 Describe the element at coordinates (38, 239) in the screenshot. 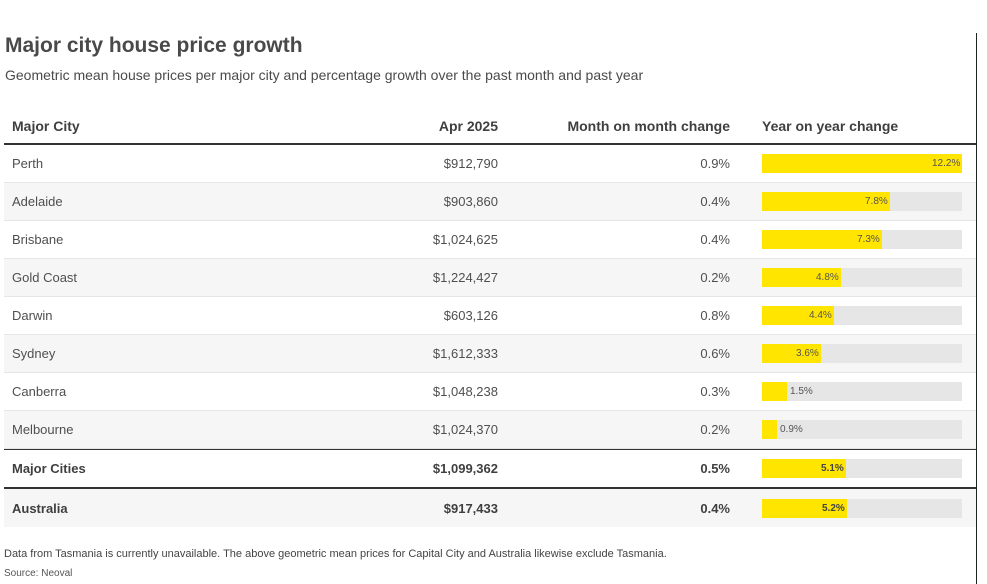

I see `city-name: Brisbane` at that location.